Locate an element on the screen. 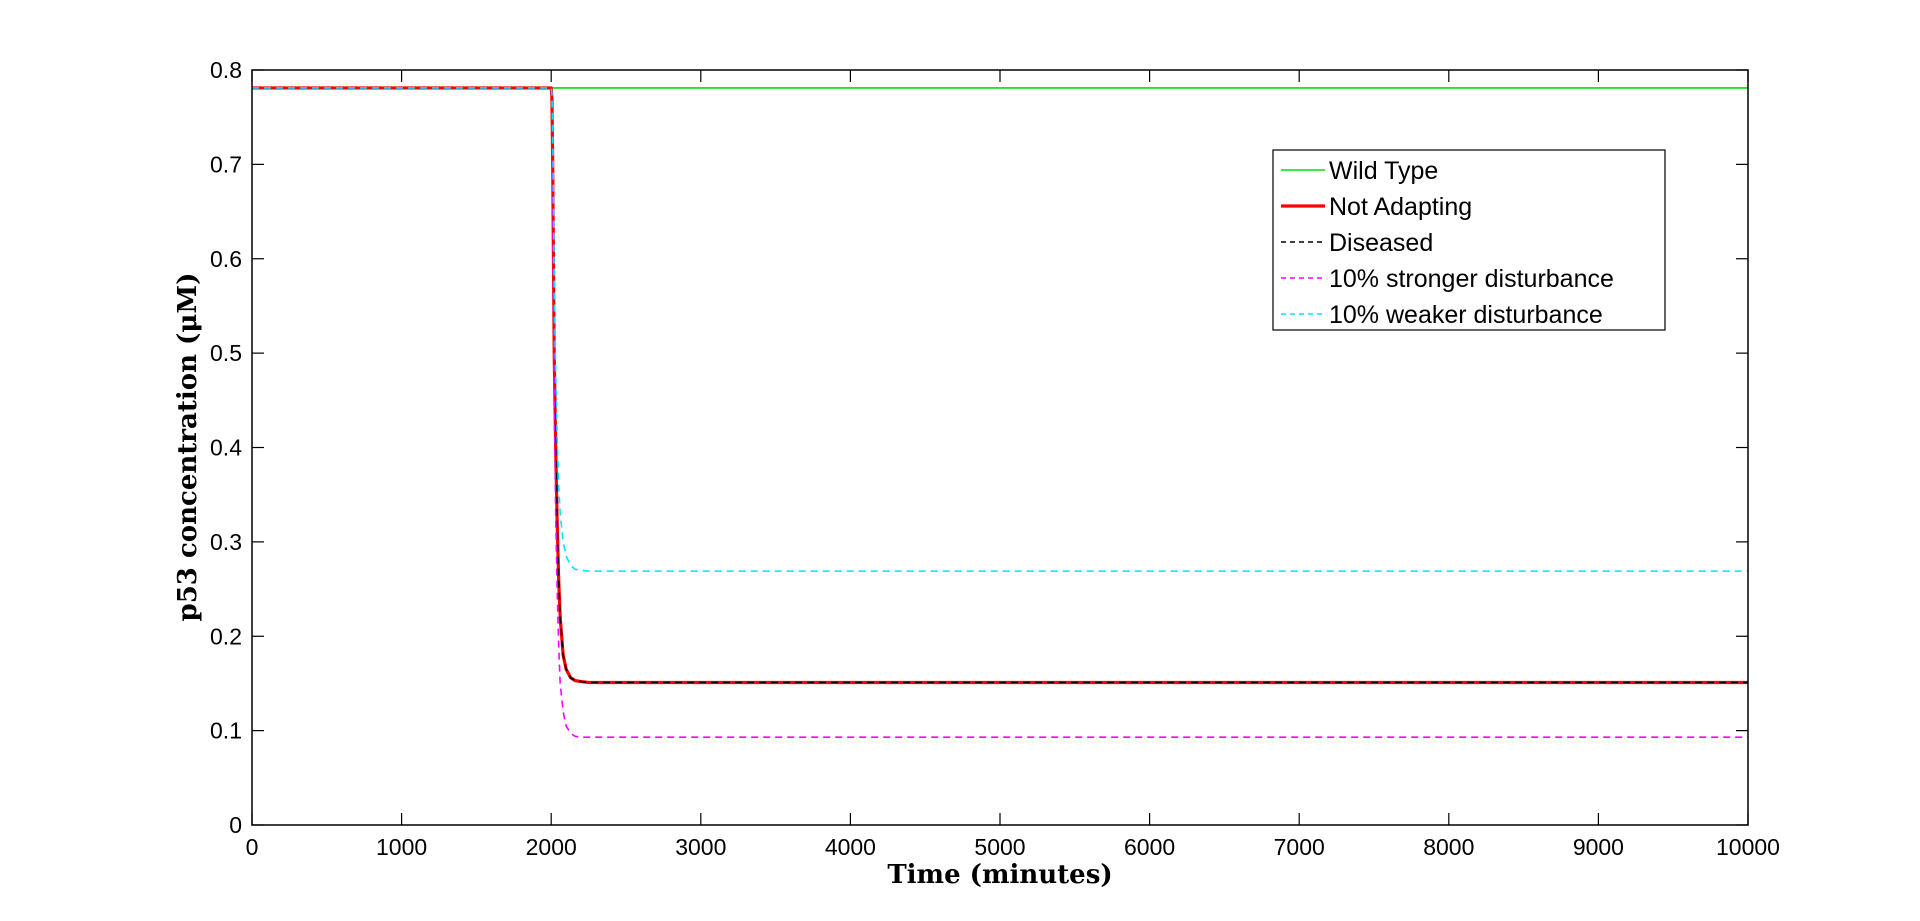 The width and height of the screenshot is (1920, 921). legend-label-1: Not Adapting is located at coordinates (1400, 207).